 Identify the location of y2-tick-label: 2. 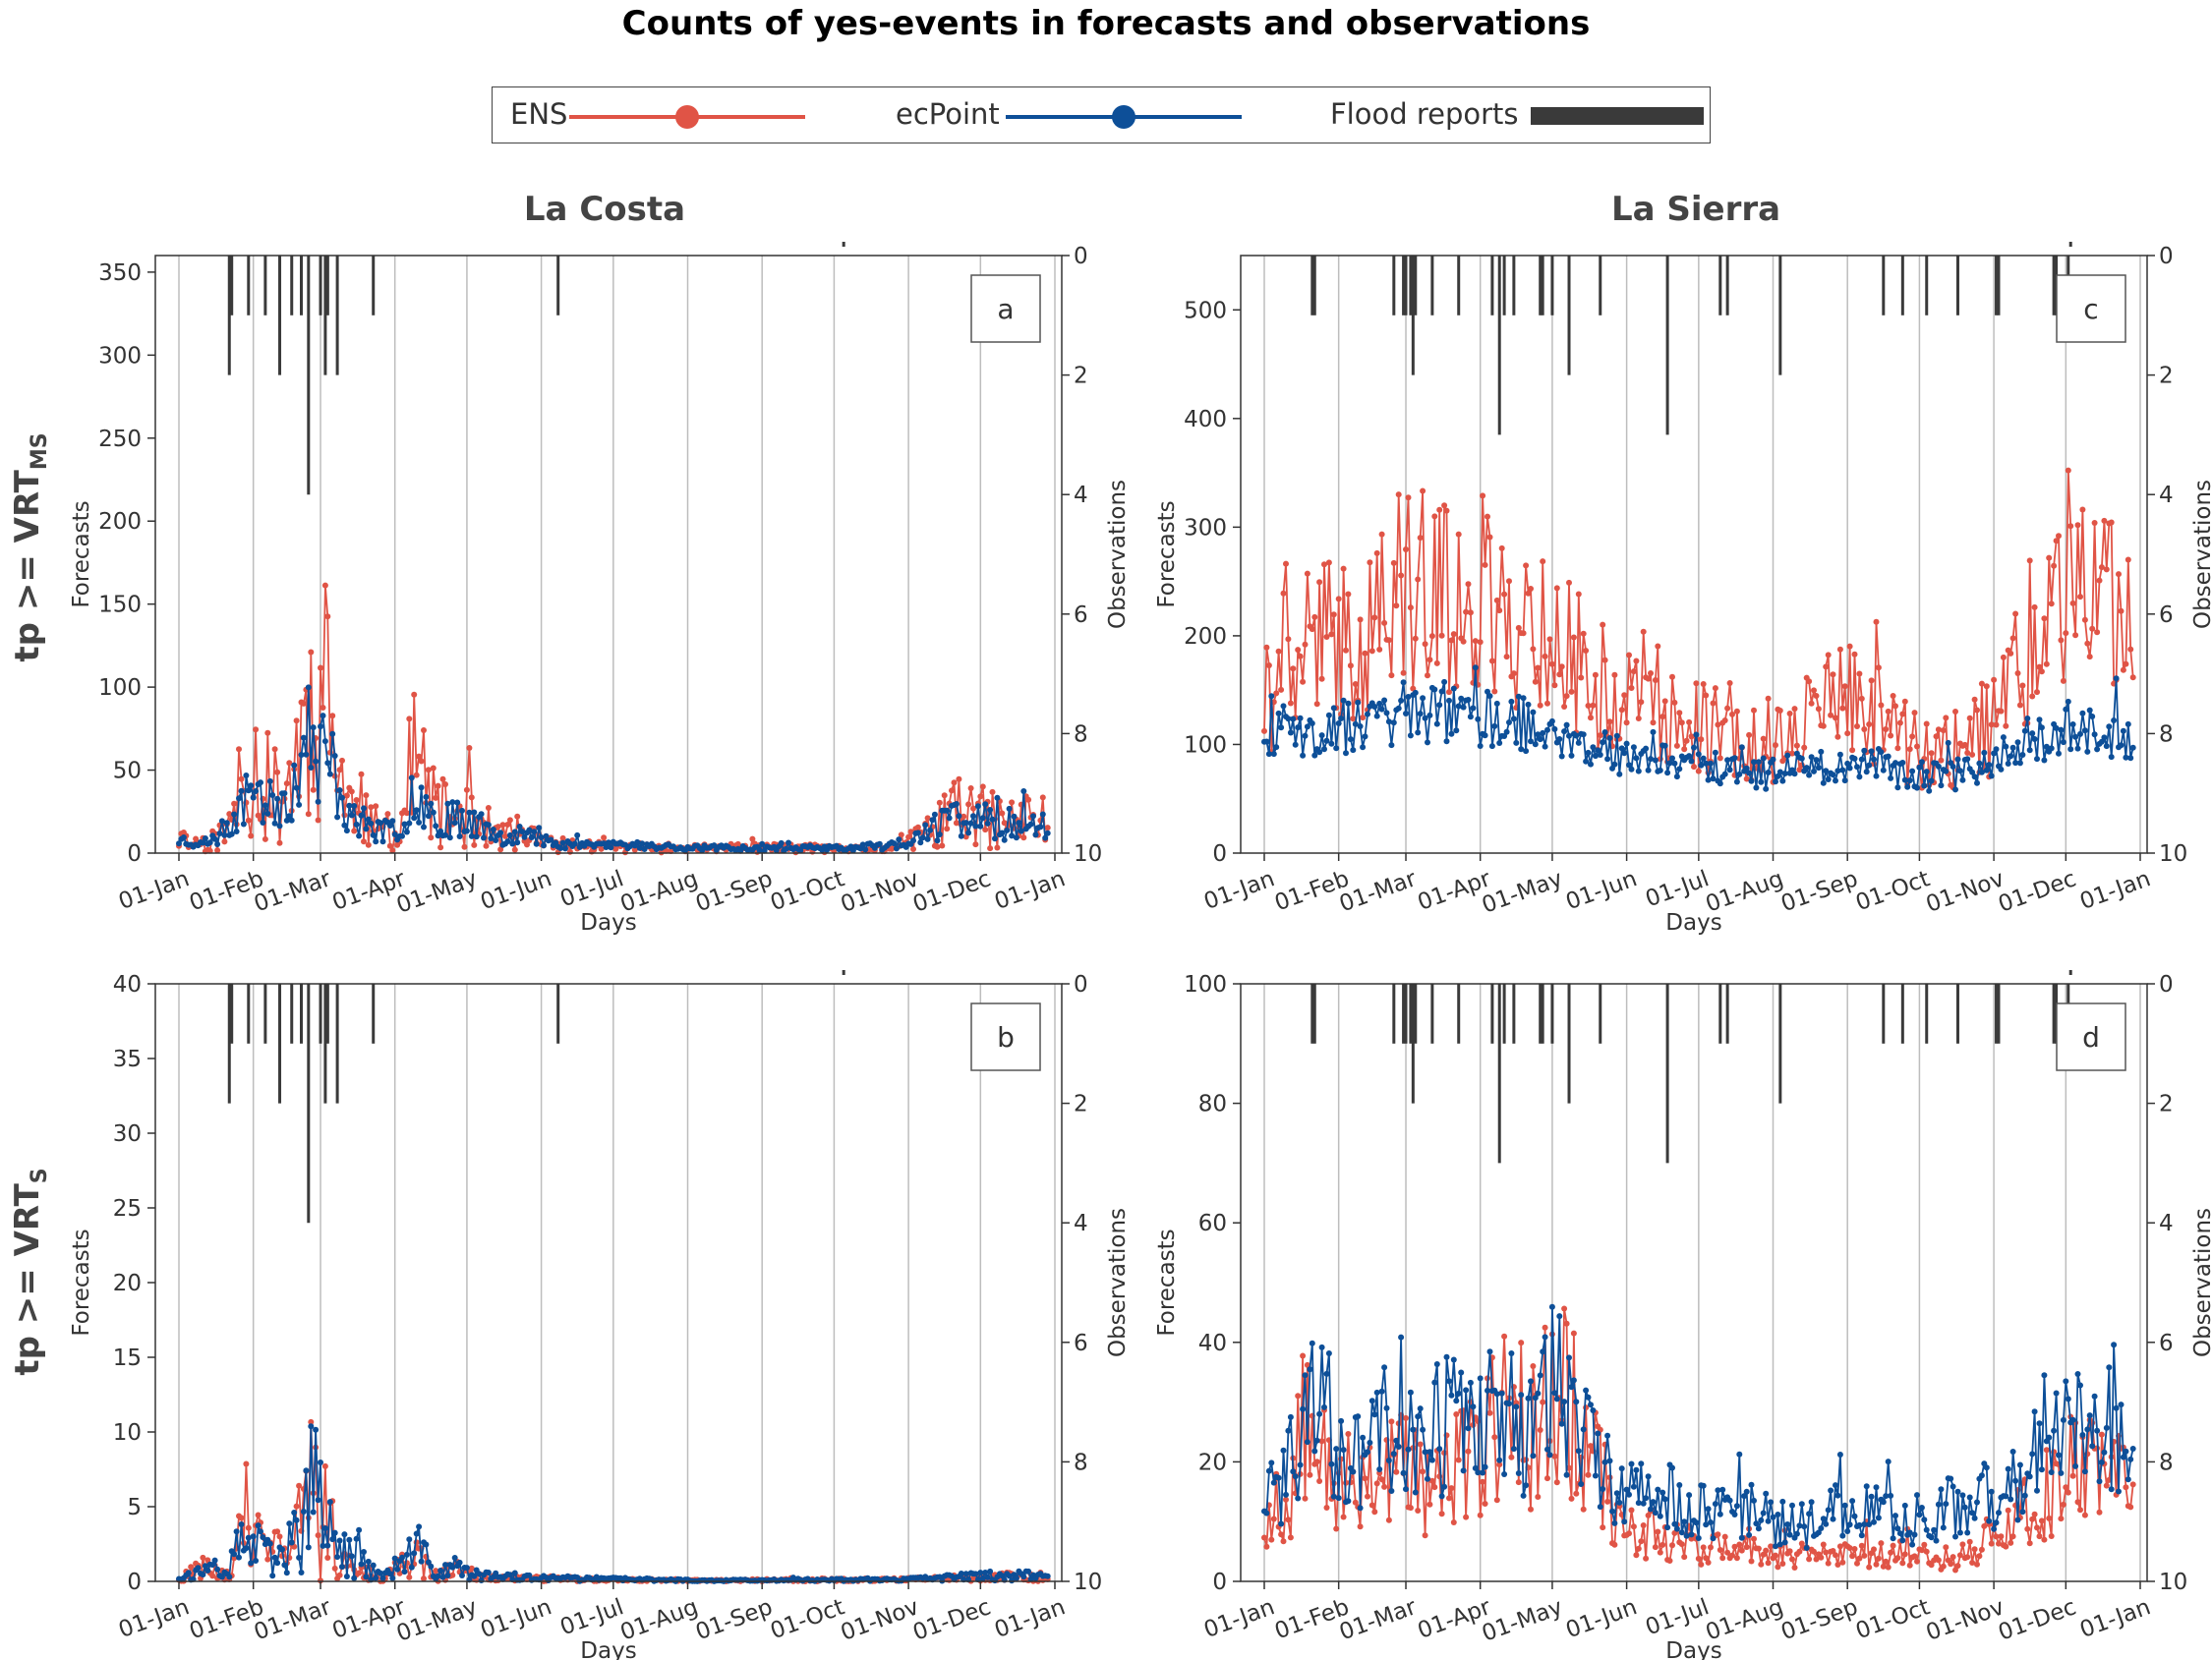
(2166, 376).